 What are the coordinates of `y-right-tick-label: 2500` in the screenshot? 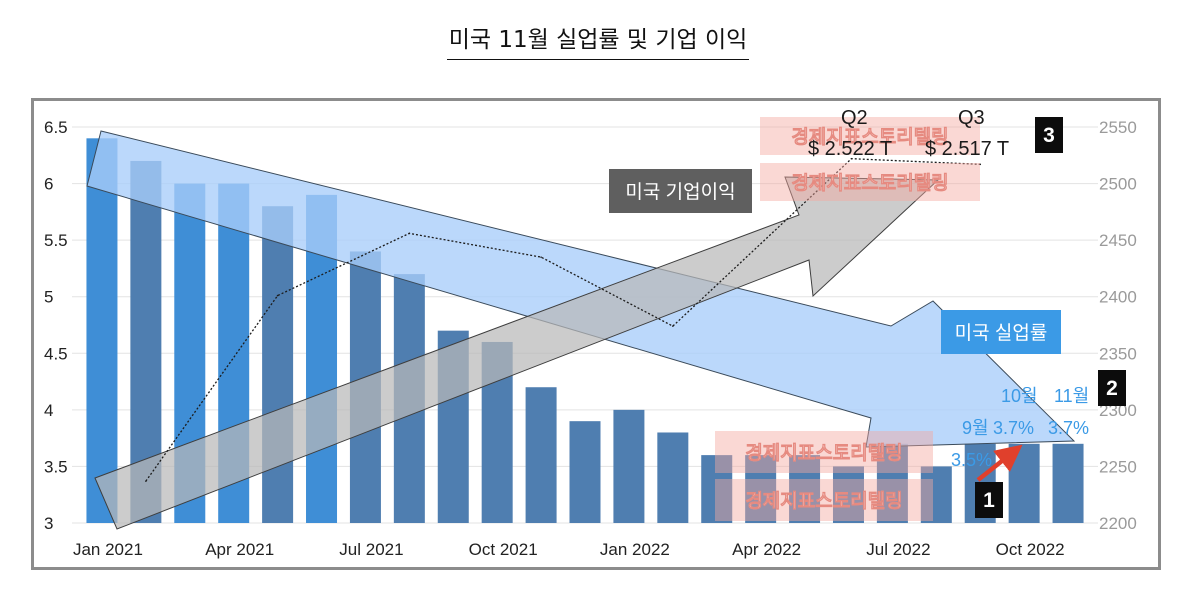 It's located at (1118, 184).